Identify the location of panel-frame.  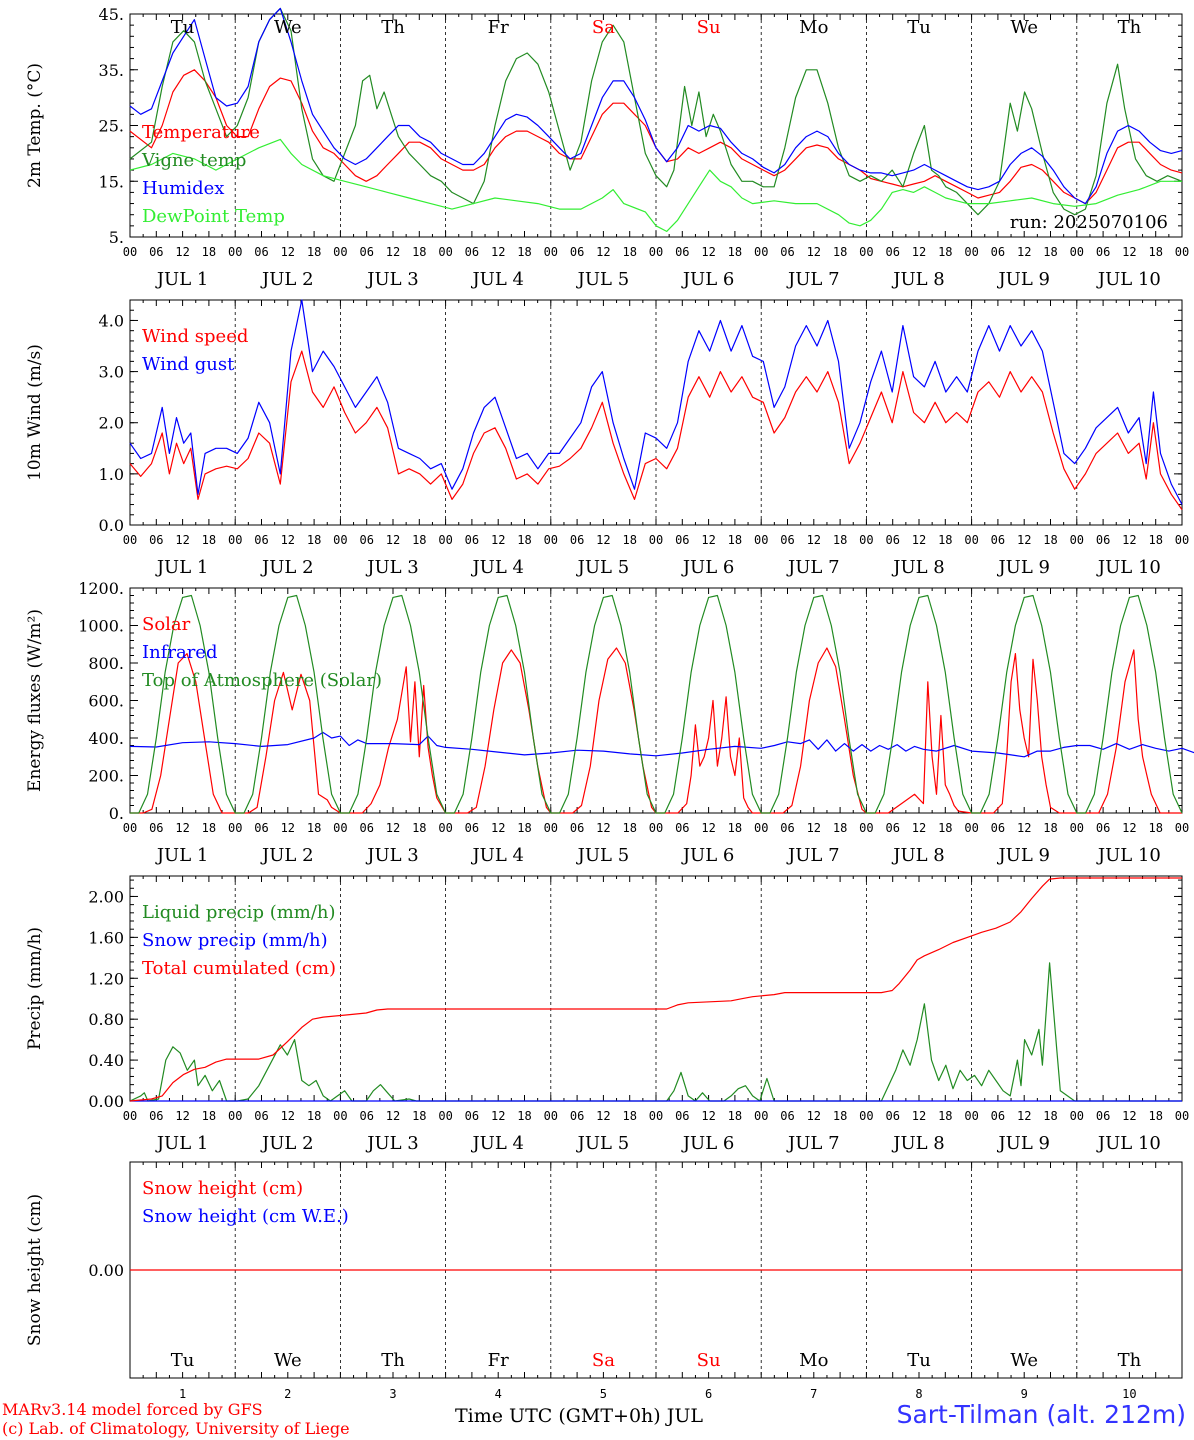
(656, 125).